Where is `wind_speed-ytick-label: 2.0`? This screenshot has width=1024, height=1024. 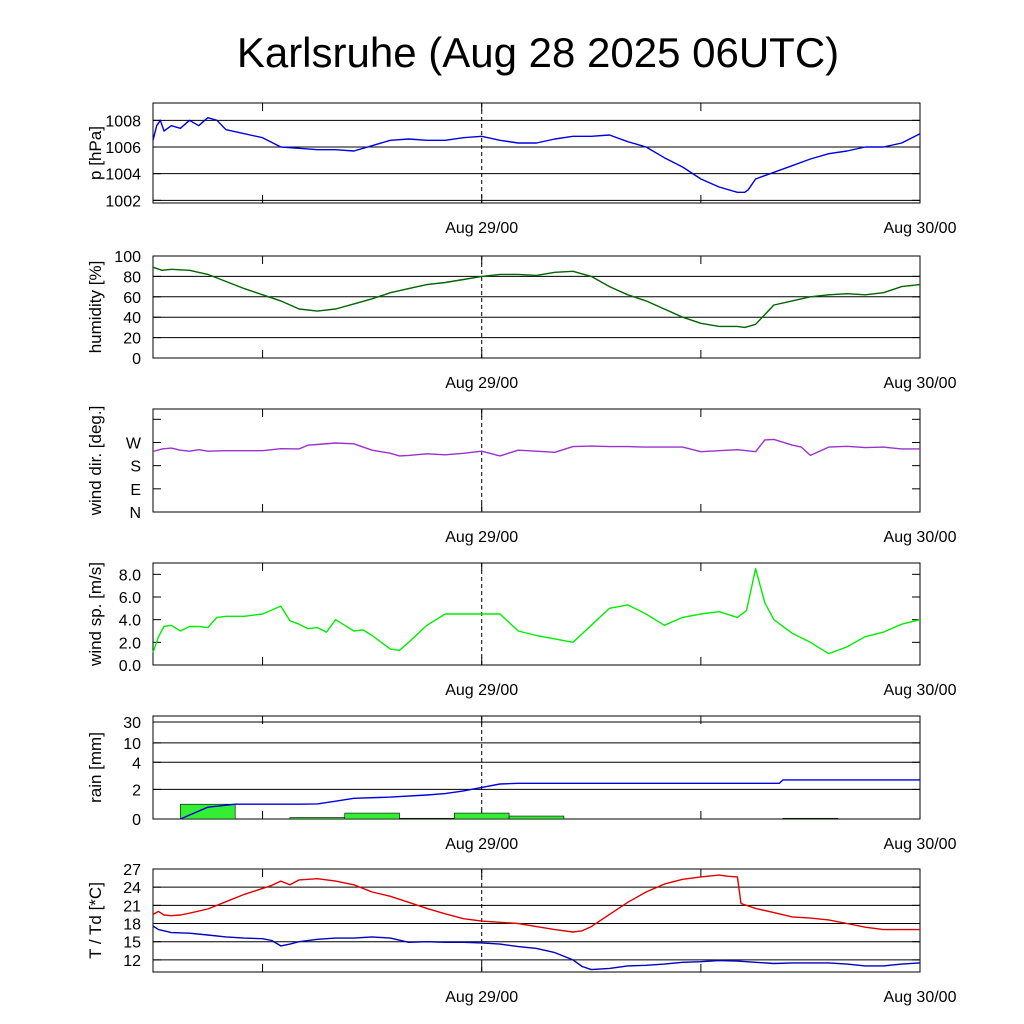
wind_speed-ytick-label: 2.0 is located at coordinates (130, 643).